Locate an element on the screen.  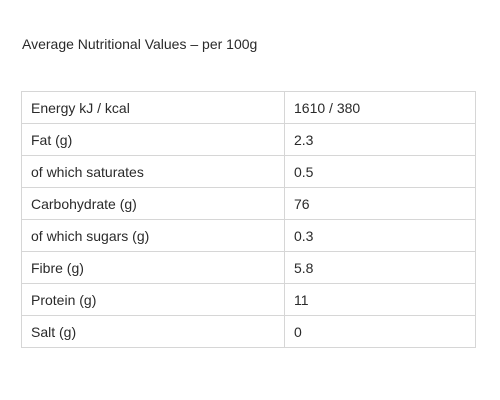
table-row: Protein (g) 11 is located at coordinates (248, 299).